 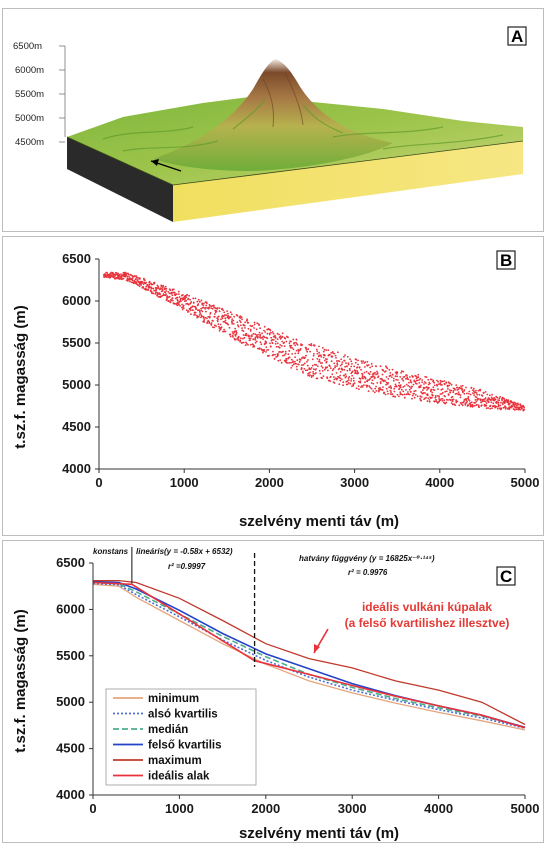 What do you see at coordinates (427, 623) in the screenshot?
I see `annotation-ideal-shape-2: (a felső kvartilishez illesztve)` at bounding box center [427, 623].